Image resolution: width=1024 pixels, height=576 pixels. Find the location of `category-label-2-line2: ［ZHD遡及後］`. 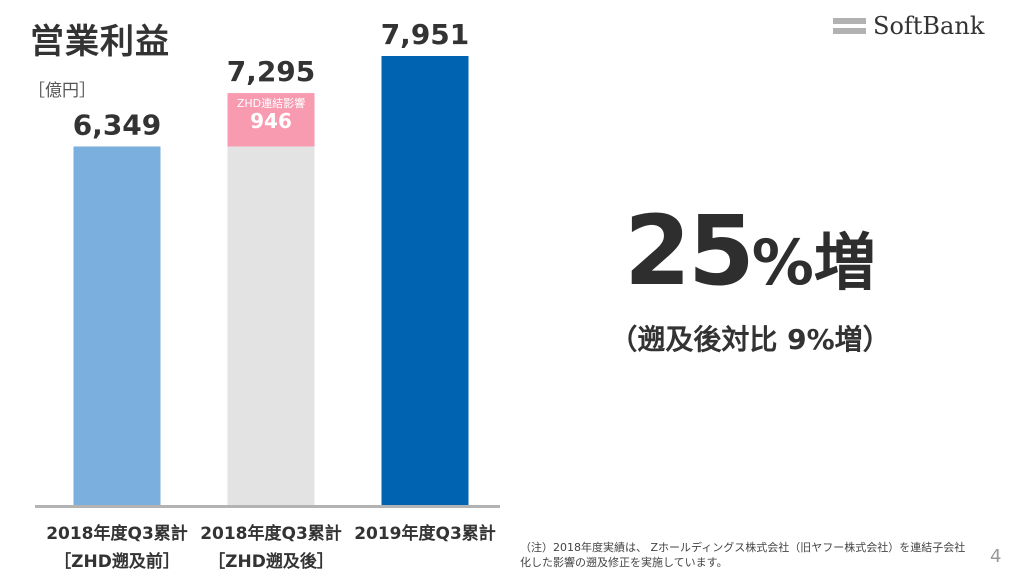

category-label-2-line2: ［ZHD遡及後］ is located at coordinates (271, 562).